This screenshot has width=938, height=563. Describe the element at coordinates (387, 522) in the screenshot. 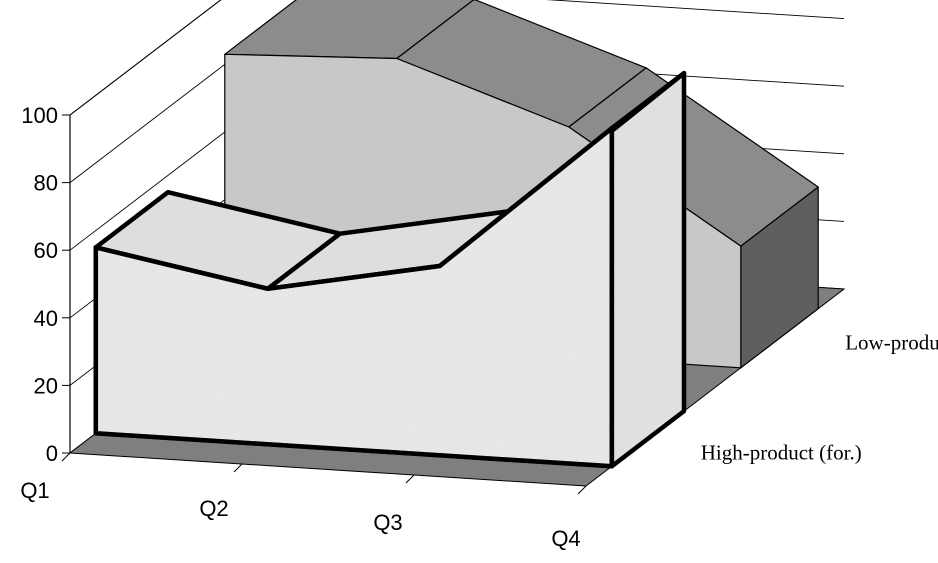

I see `x-tick-label: Q3` at that location.